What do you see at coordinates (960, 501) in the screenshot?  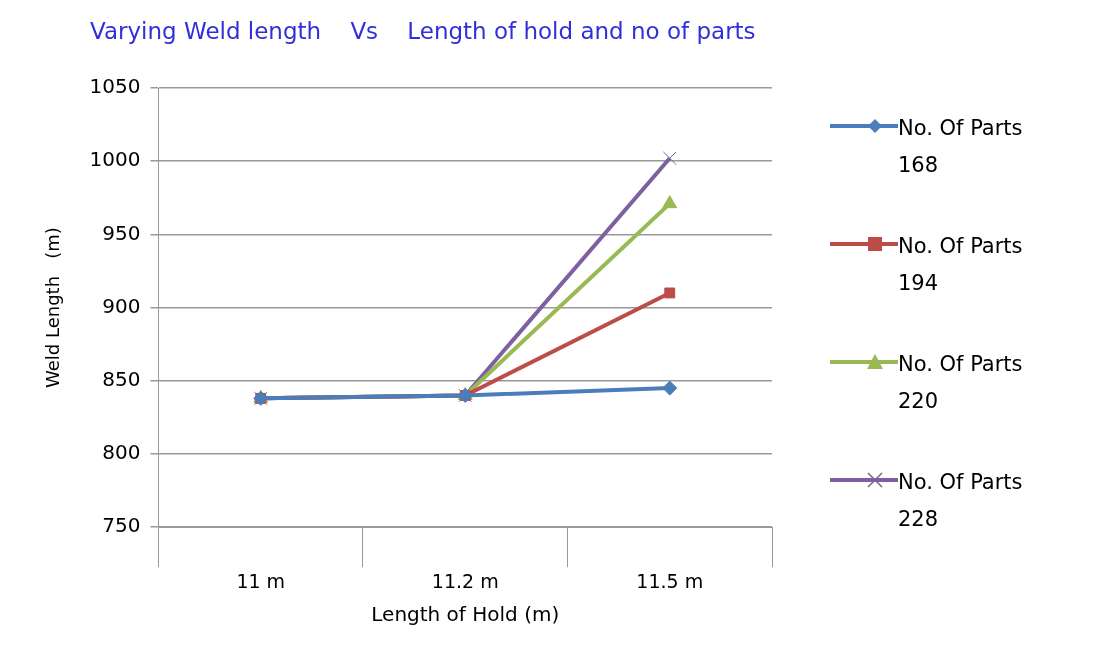 I see `legend-label: No. Of Parts 228` at bounding box center [960, 501].